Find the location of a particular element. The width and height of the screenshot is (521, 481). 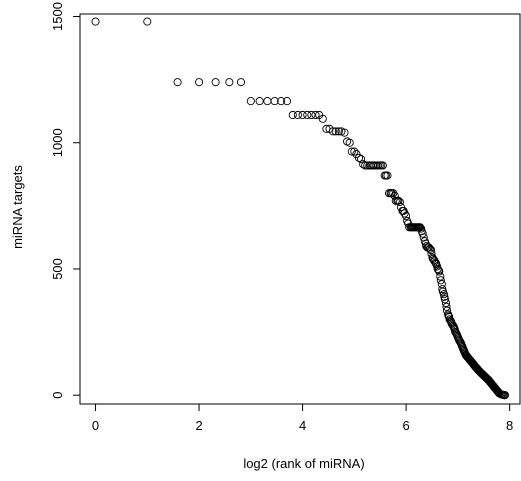

x-tick-label: 8 is located at coordinates (509, 425).